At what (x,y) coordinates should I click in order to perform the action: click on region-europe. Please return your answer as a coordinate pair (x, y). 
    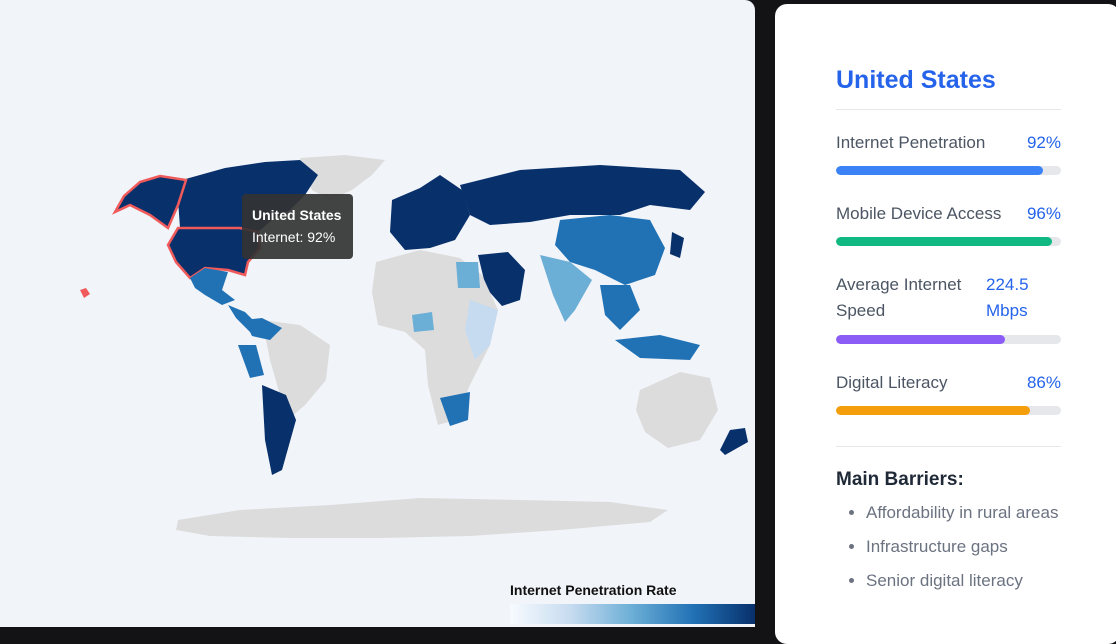
    Looking at the image, I should click on (430, 212).